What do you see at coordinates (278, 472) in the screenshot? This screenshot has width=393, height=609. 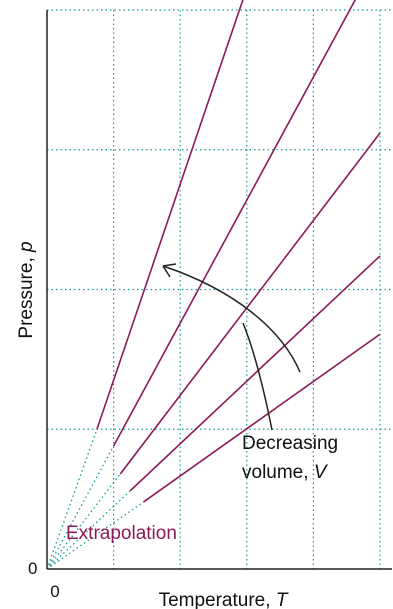 I see `volume-label-prefix: volume,` at bounding box center [278, 472].